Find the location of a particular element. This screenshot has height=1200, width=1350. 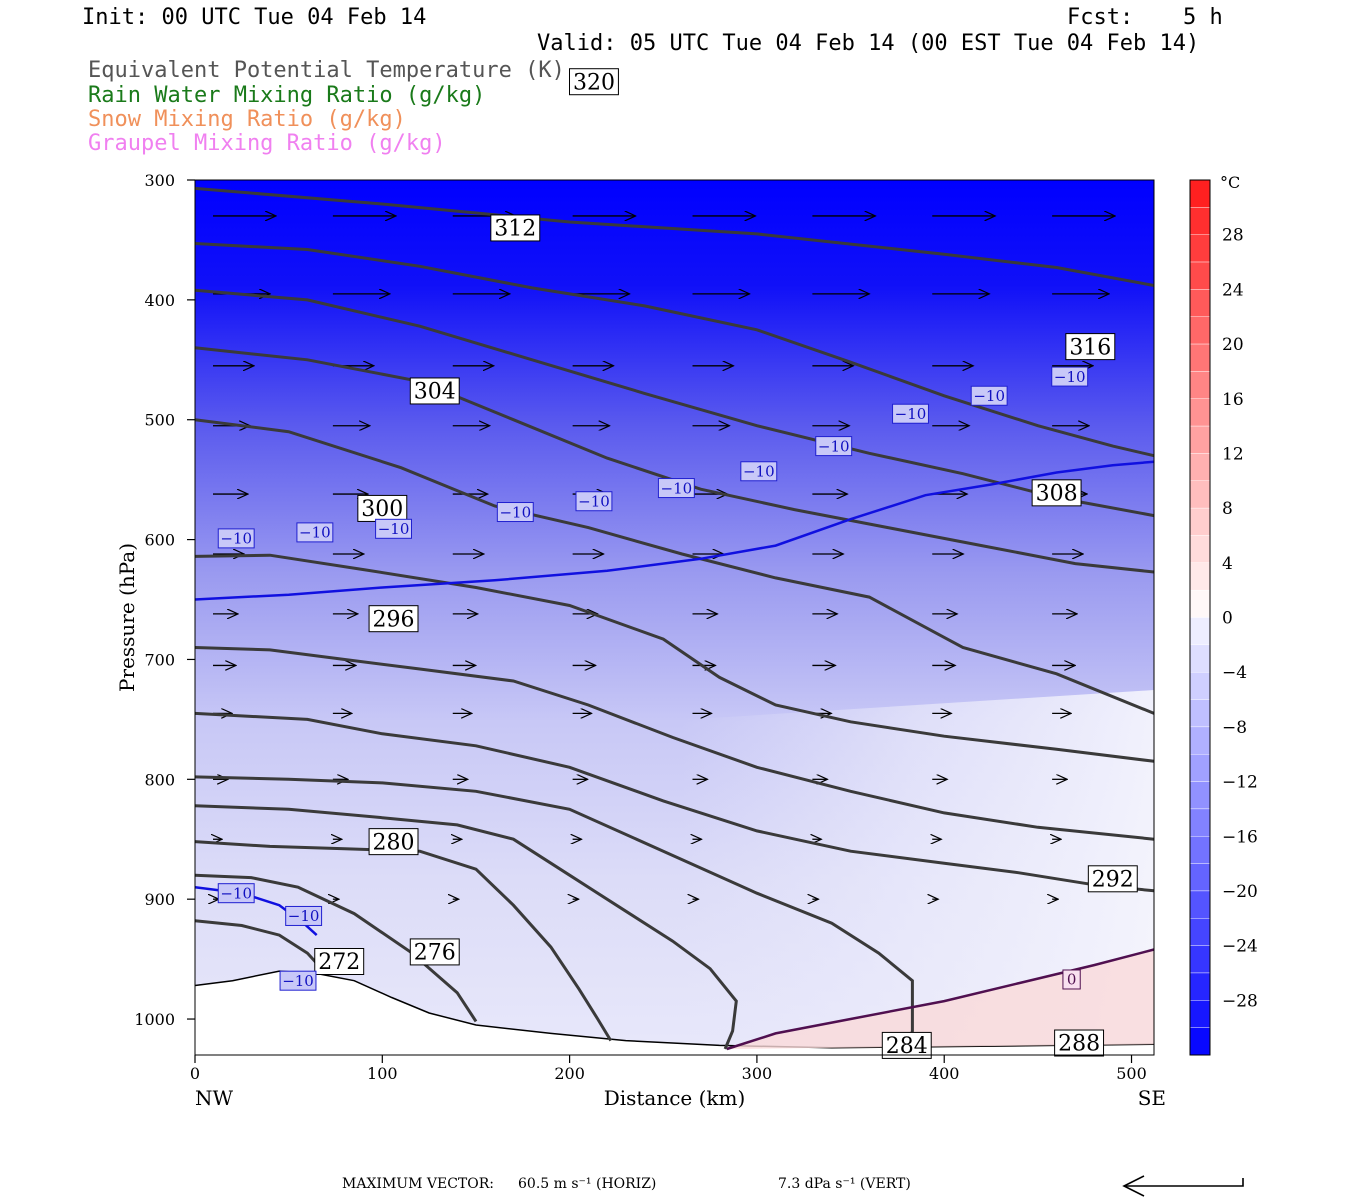

theta-e-label-288: 288 is located at coordinates (1079, 1044).